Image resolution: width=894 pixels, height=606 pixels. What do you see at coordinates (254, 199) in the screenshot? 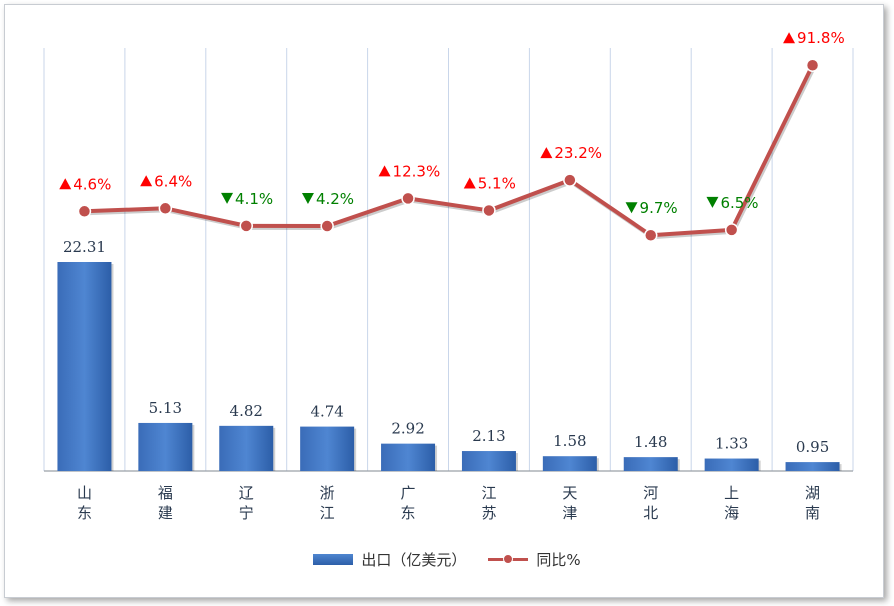
I see `yoy-value-label: 4.1%` at bounding box center [254, 199].